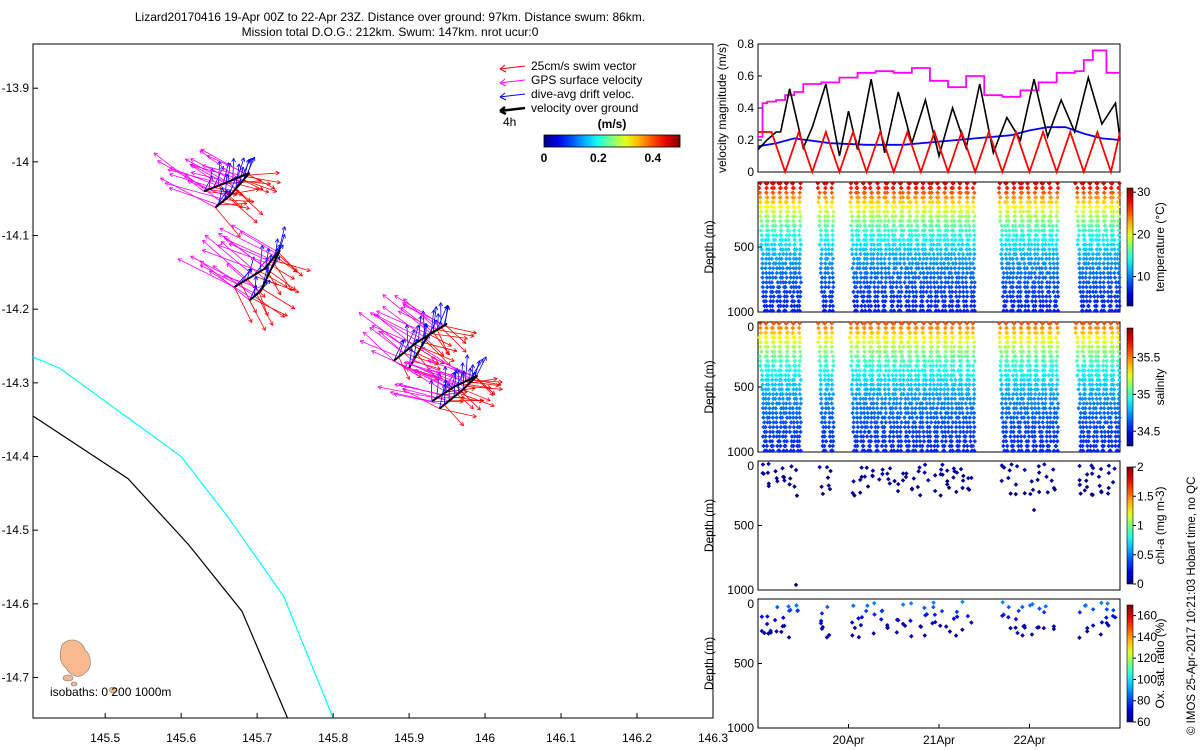 The width and height of the screenshot is (1200, 750). What do you see at coordinates (16, 604) in the screenshot?
I see `y-tick-label: -14.6` at bounding box center [16, 604].